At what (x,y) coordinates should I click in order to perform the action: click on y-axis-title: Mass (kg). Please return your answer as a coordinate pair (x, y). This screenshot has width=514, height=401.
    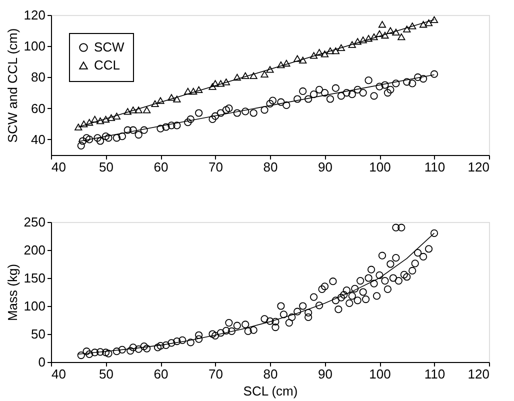
    Looking at the image, I should click on (12, 293).